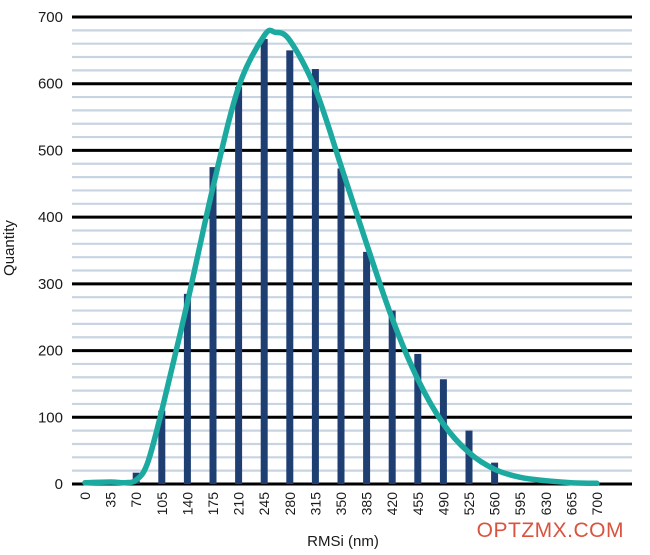 This screenshot has width=650, height=555. What do you see at coordinates (495, 504) in the screenshot?
I see `x-tick-label: 560` at bounding box center [495, 504].